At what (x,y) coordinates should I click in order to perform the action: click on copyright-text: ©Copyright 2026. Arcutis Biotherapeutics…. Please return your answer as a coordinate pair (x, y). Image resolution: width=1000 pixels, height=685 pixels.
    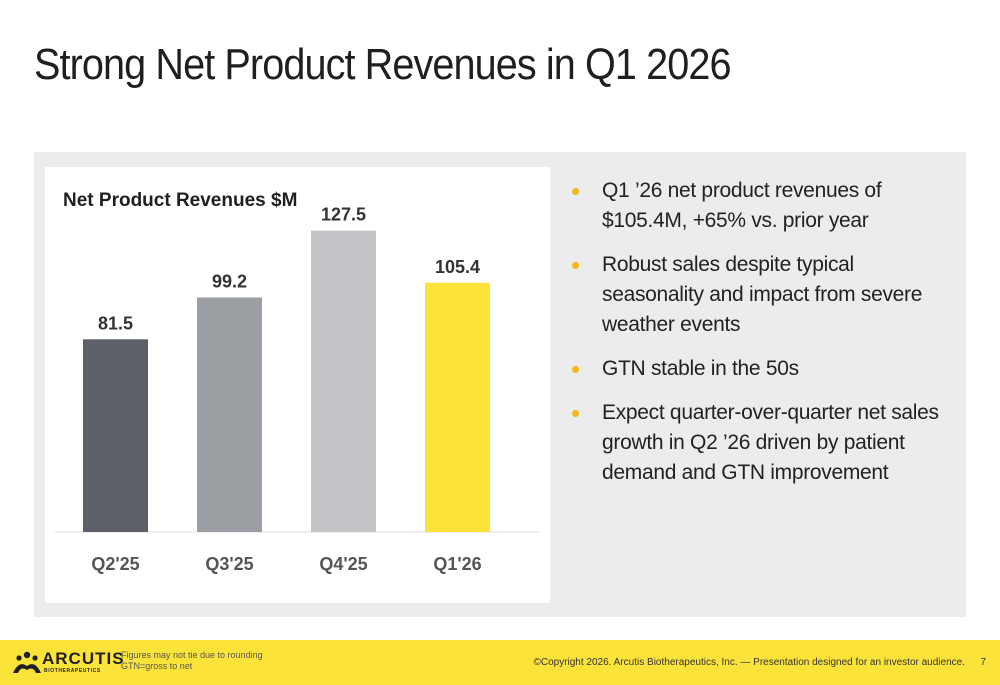
    Looking at the image, I should click on (749, 662).